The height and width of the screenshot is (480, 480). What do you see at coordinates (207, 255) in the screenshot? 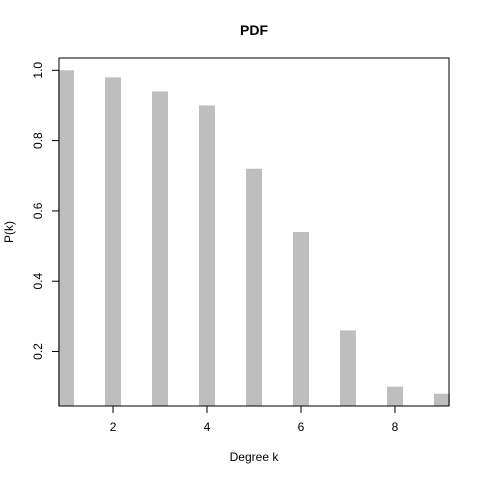
I see `bar-k4` at bounding box center [207, 255].